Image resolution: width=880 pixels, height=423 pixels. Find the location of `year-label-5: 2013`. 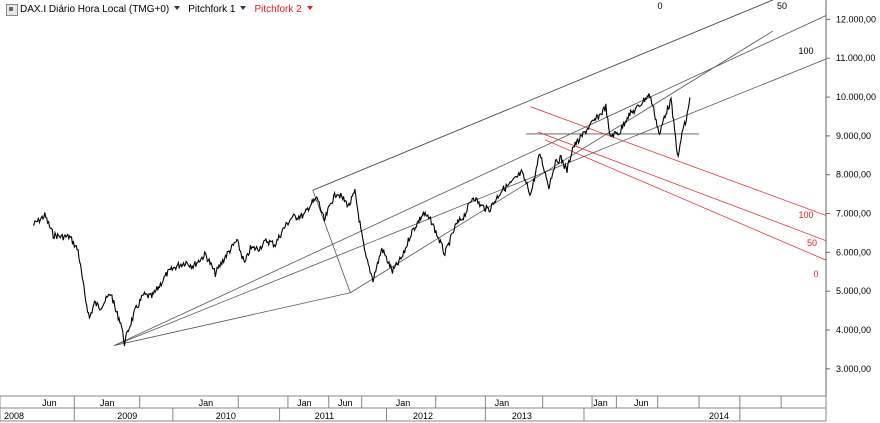

year-label-5: 2013 is located at coordinates (522, 416).